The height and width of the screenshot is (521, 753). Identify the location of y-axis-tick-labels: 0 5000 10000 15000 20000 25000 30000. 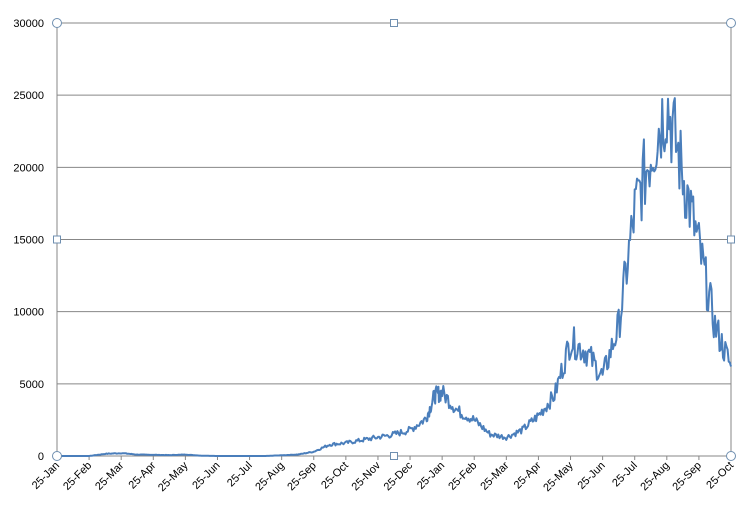
(28, 240).